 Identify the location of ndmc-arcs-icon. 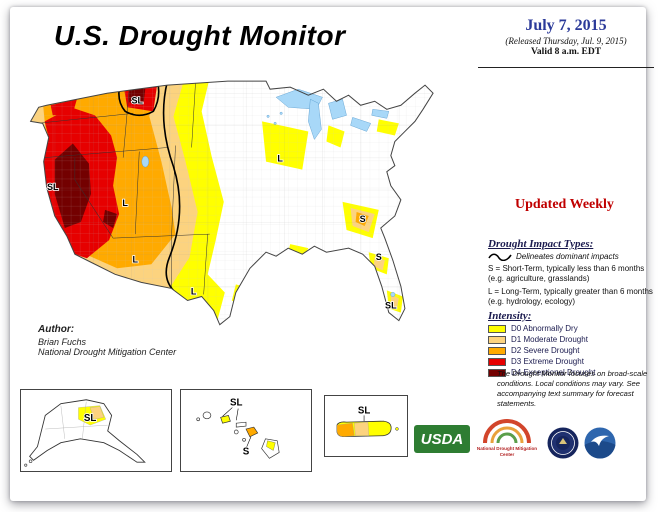
(507, 431).